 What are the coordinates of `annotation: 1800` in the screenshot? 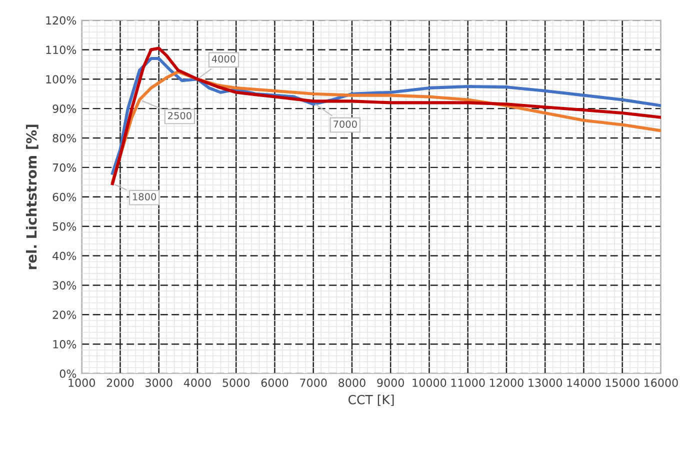 It's located at (144, 196).